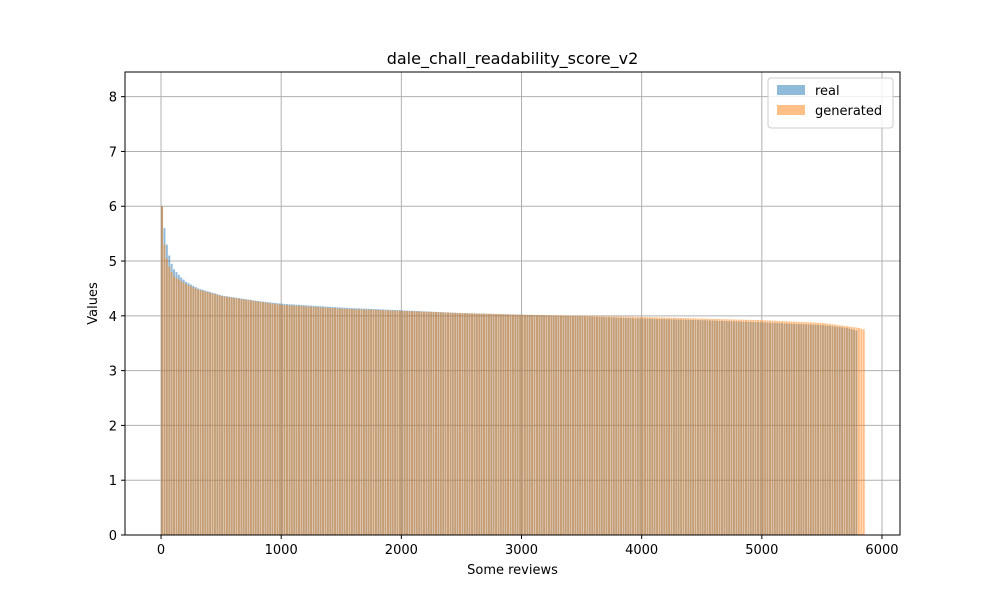 The height and width of the screenshot is (605, 1000). I want to click on chart-title: dale_chall_readability_score_v2, so click(513, 59).